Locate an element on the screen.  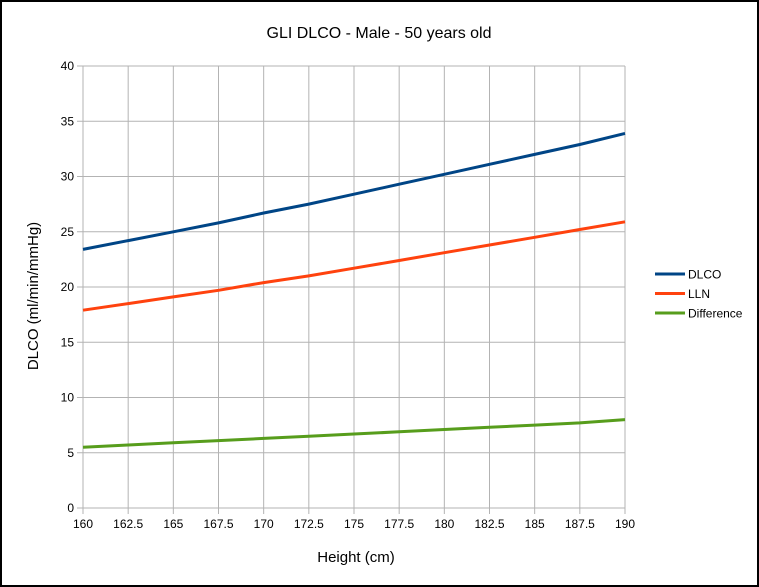
y-tick-labels: 0 5 10 15 20 25 30 35 40 is located at coordinates (68, 287).